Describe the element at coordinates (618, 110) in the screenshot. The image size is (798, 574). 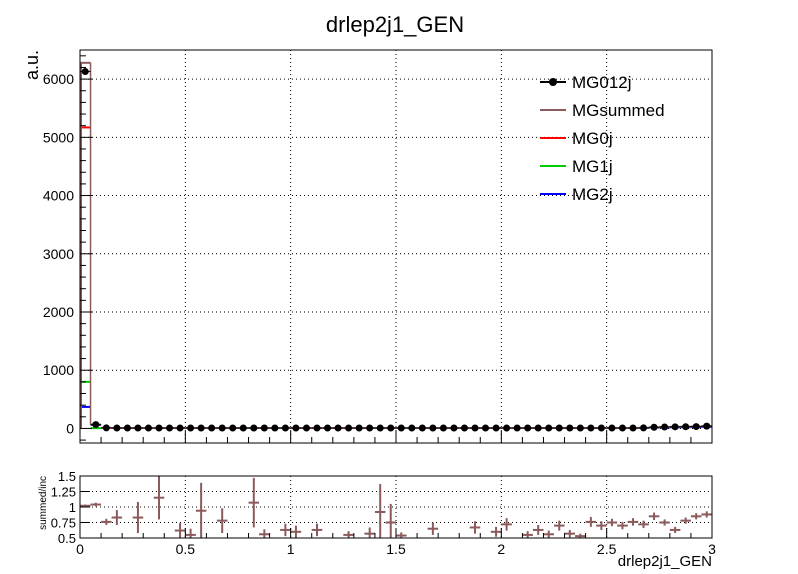
I see `legend-label: MGsummed` at that location.